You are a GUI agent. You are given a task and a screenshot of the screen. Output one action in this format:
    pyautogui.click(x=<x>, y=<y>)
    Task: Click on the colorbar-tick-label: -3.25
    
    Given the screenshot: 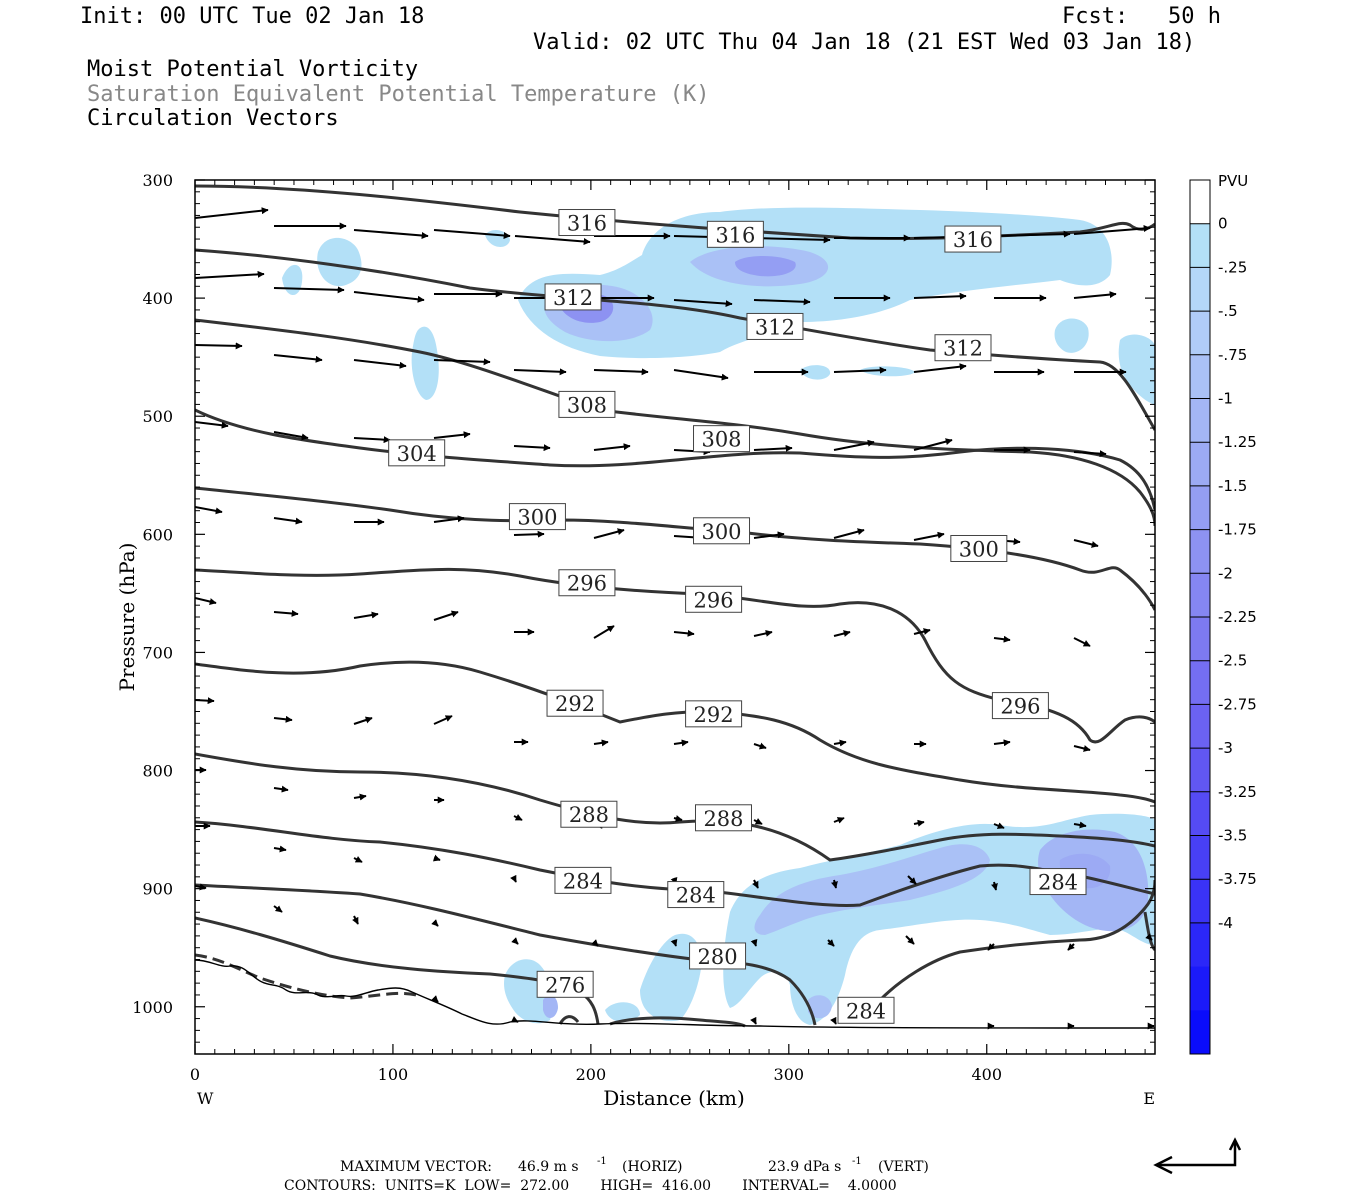 What is the action you would take?
    pyautogui.click(x=1237, y=792)
    